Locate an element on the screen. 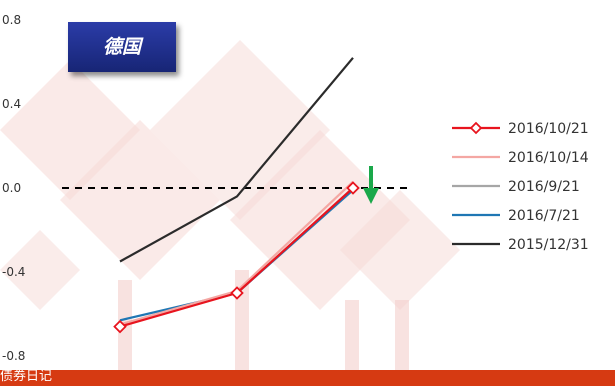  chart-title: 德国 is located at coordinates (121, 47).